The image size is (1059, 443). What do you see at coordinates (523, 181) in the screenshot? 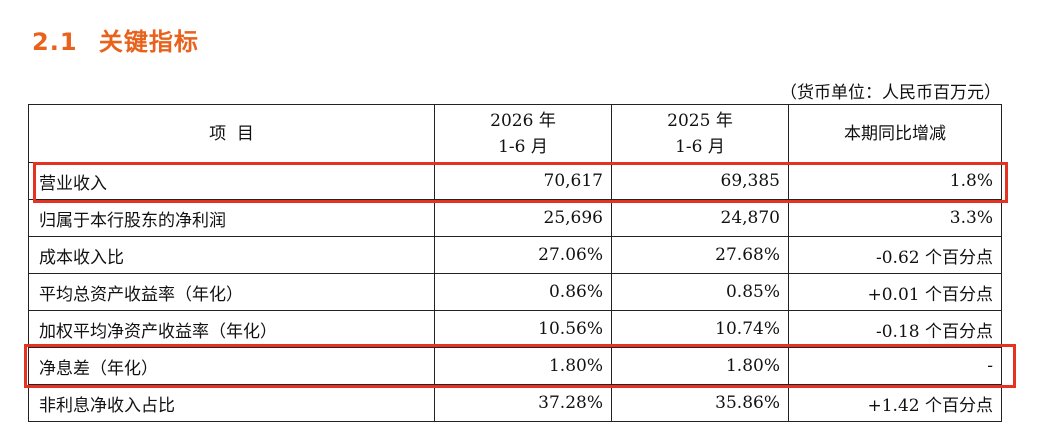
I see `row-value-2026: 70,617` at bounding box center [523, 181].